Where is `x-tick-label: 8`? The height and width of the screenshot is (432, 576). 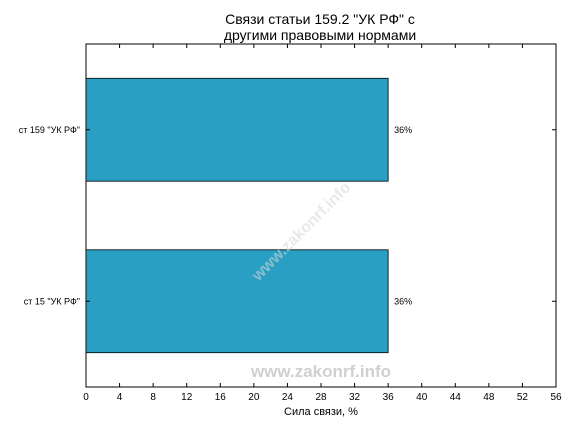 x-tick-label: 8 is located at coordinates (153, 397).